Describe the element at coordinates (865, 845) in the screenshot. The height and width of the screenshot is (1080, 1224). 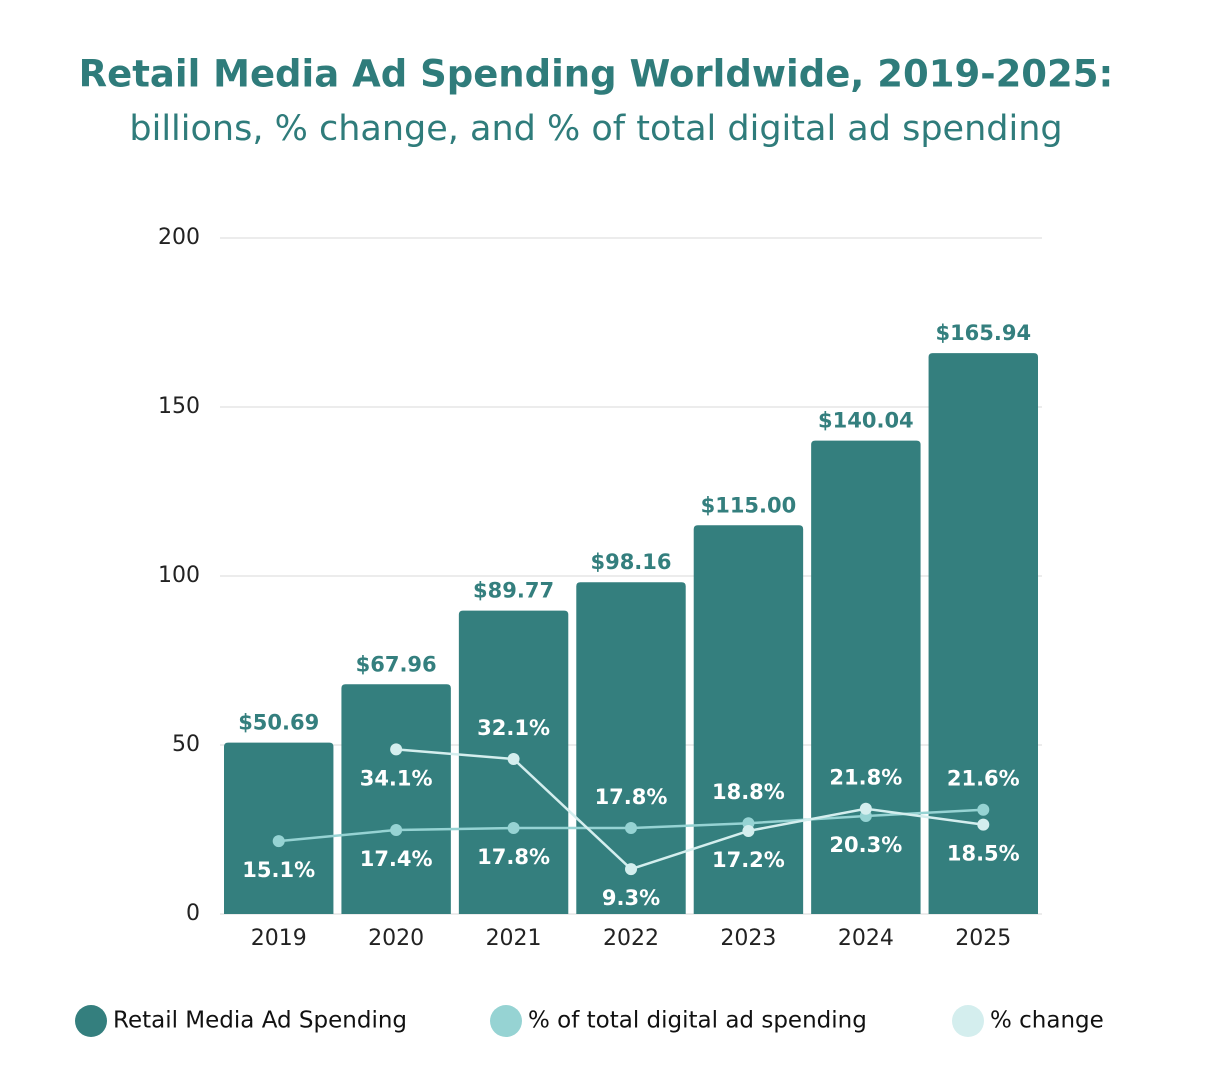
I see `line-value-label: 20.3%` at that location.